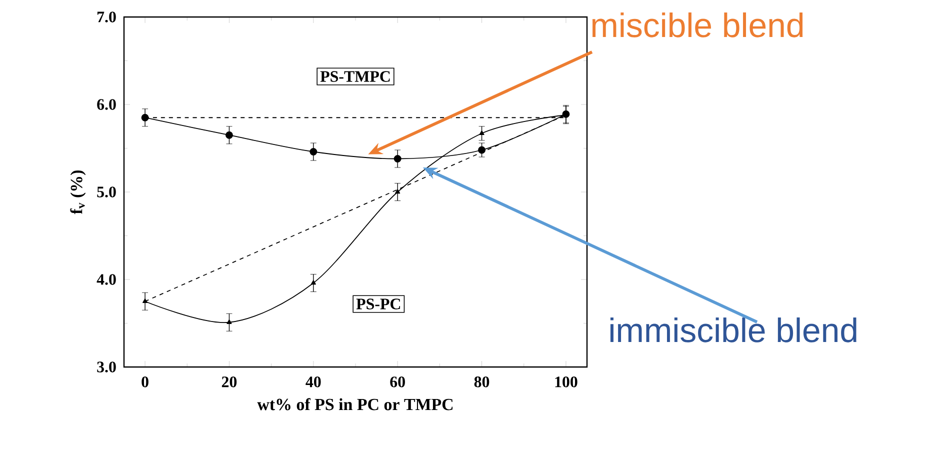 The image size is (941, 455). Describe the element at coordinates (566, 382) in the screenshot. I see `x-tick-label: 100` at that location.